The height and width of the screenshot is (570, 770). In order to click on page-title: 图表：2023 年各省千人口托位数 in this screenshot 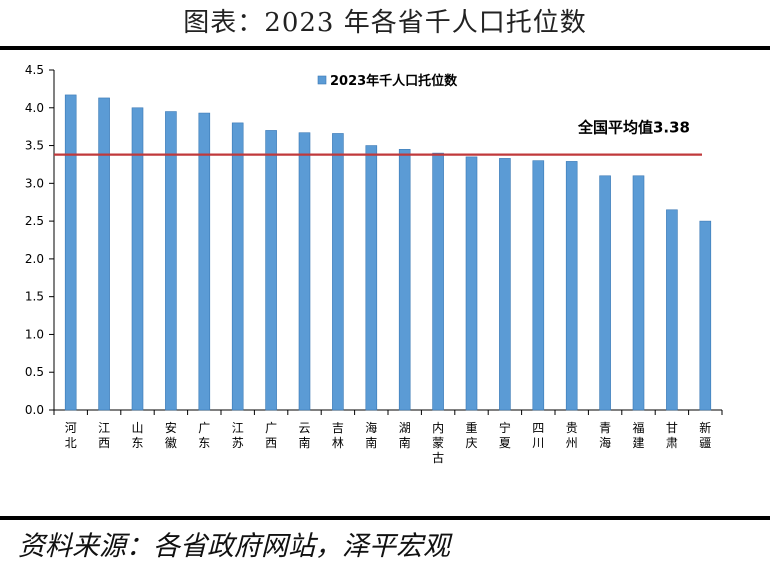, I will do `click(385, 23)`.